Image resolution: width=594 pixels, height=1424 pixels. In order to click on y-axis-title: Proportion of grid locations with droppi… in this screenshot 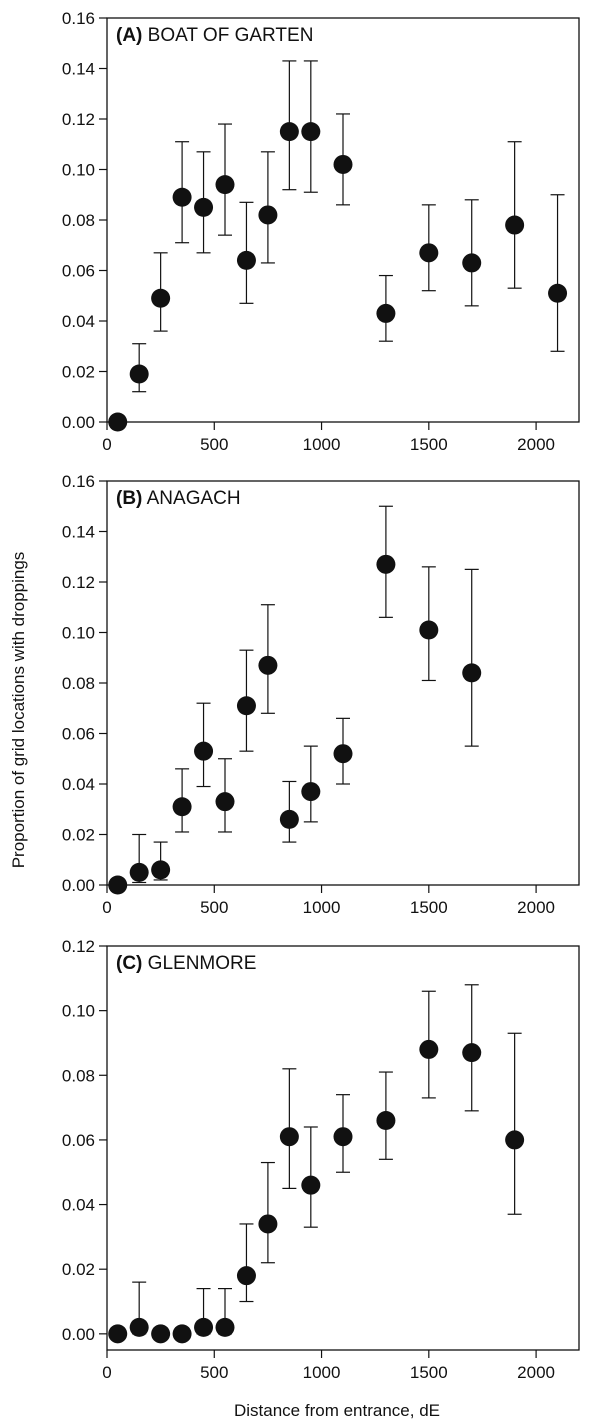, I will do `click(18, 710)`.